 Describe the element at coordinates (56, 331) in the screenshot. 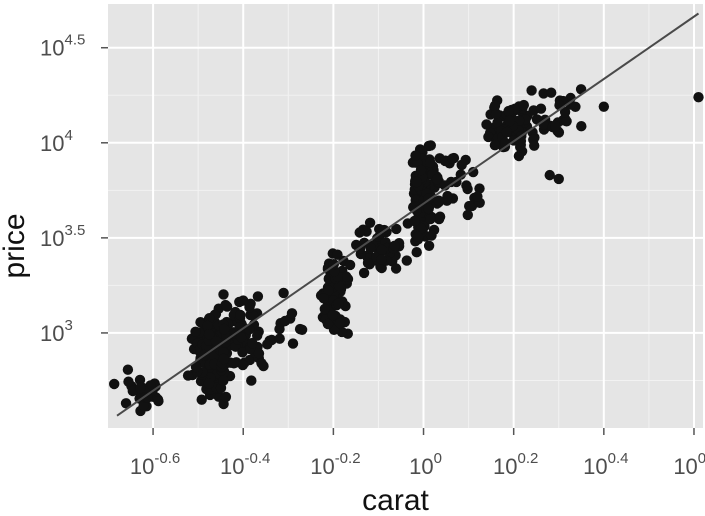

I see `y-tick-label: 10³` at that location.